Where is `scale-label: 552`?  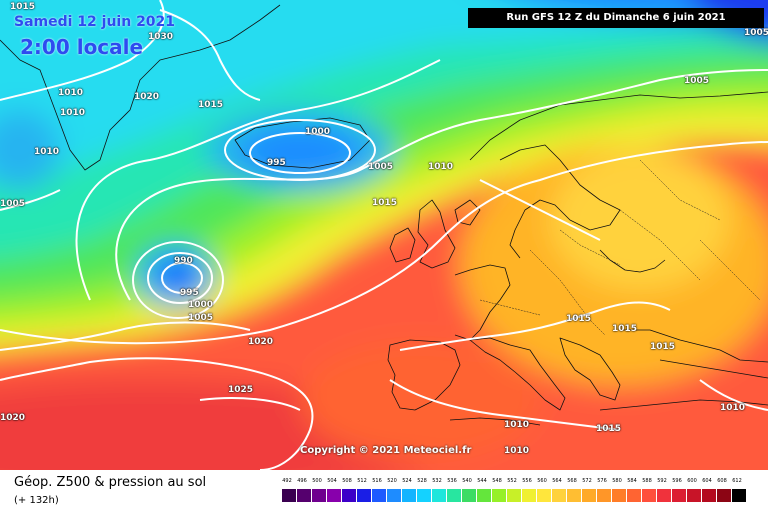
scale-label: 552 is located at coordinates (512, 481).